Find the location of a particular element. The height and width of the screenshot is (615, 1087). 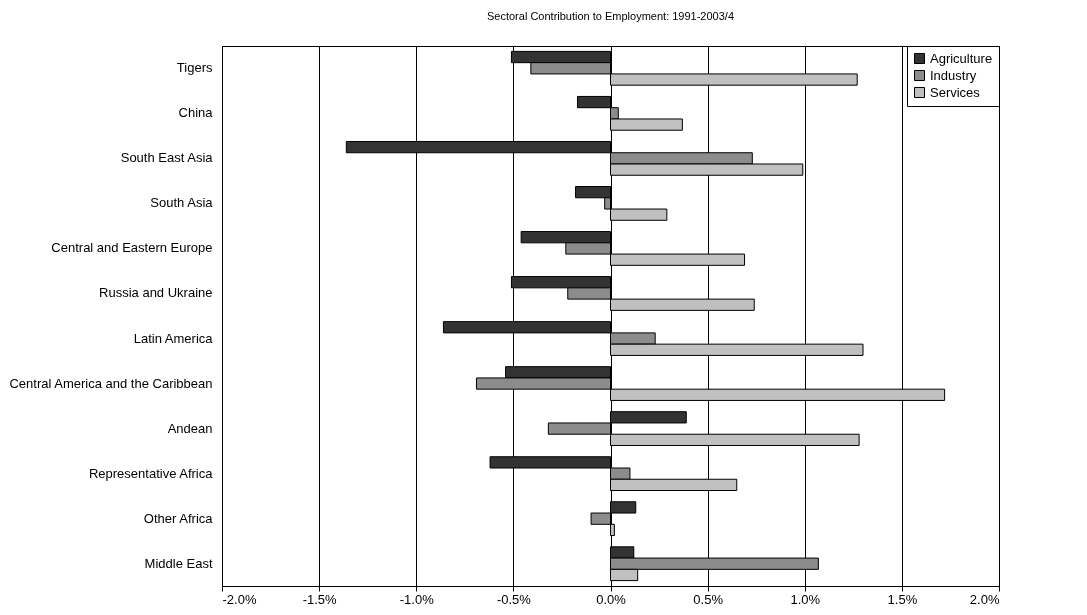

y-tick-label: Middle East is located at coordinates (178, 563).